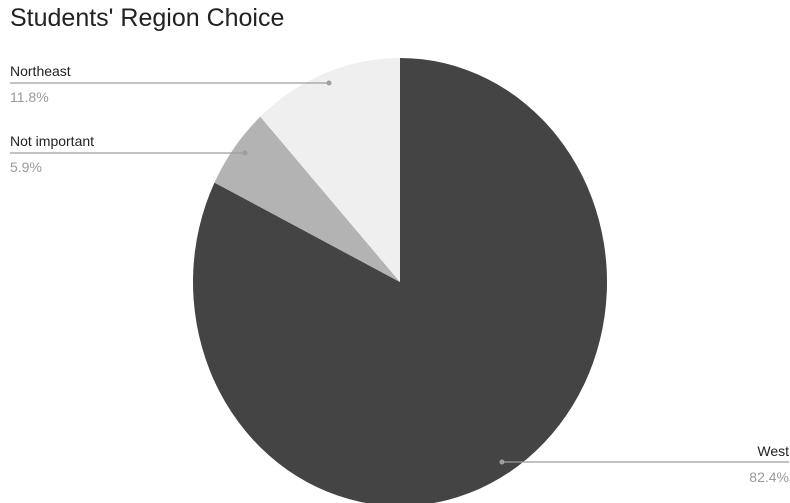  I want to click on callout-dot-west, so click(502, 462).